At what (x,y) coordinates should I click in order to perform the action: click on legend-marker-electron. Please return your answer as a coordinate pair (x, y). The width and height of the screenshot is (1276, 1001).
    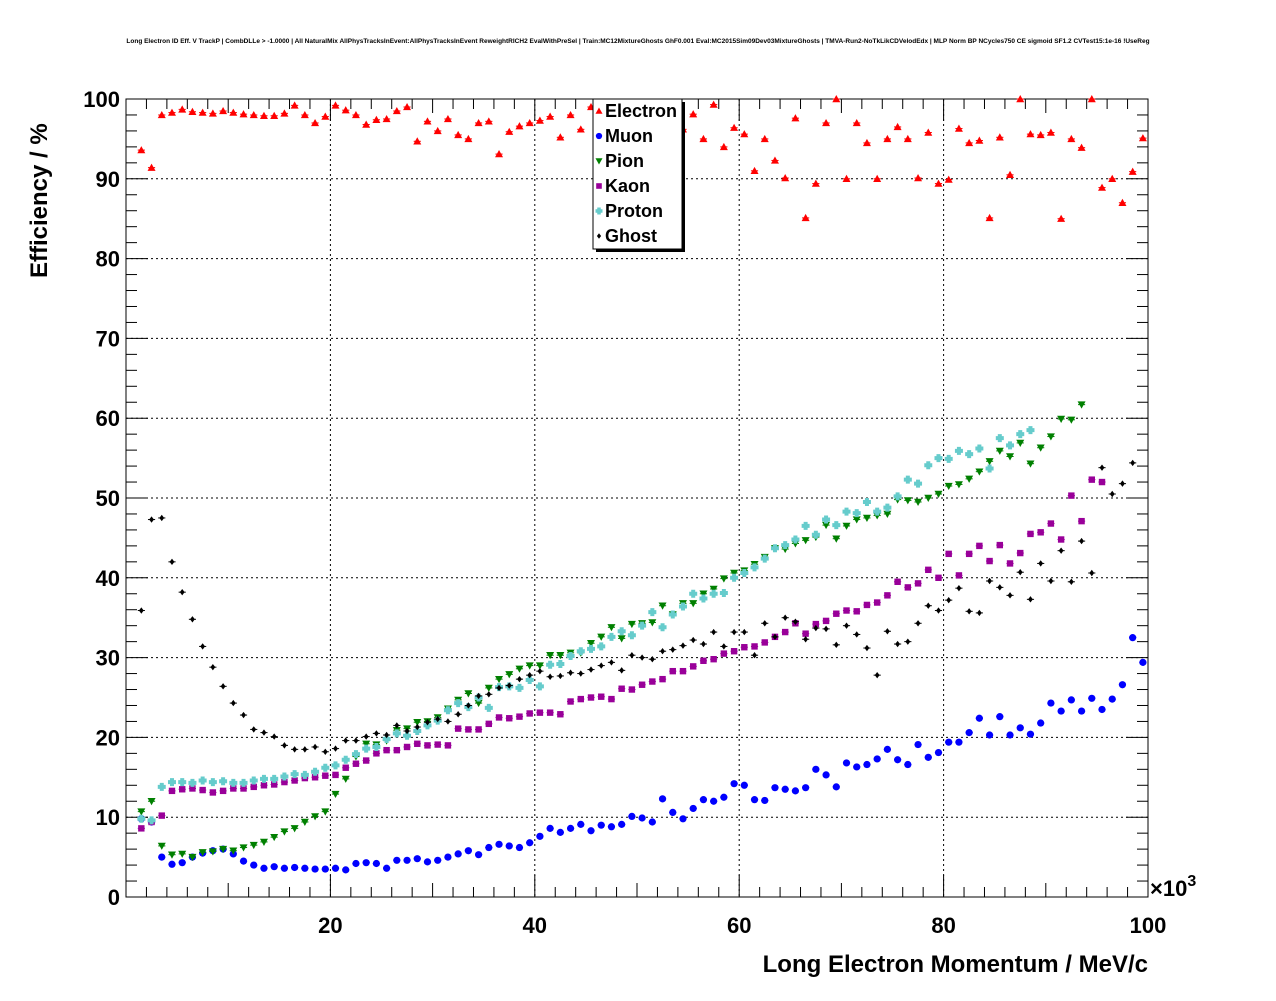
    Looking at the image, I should click on (599, 110).